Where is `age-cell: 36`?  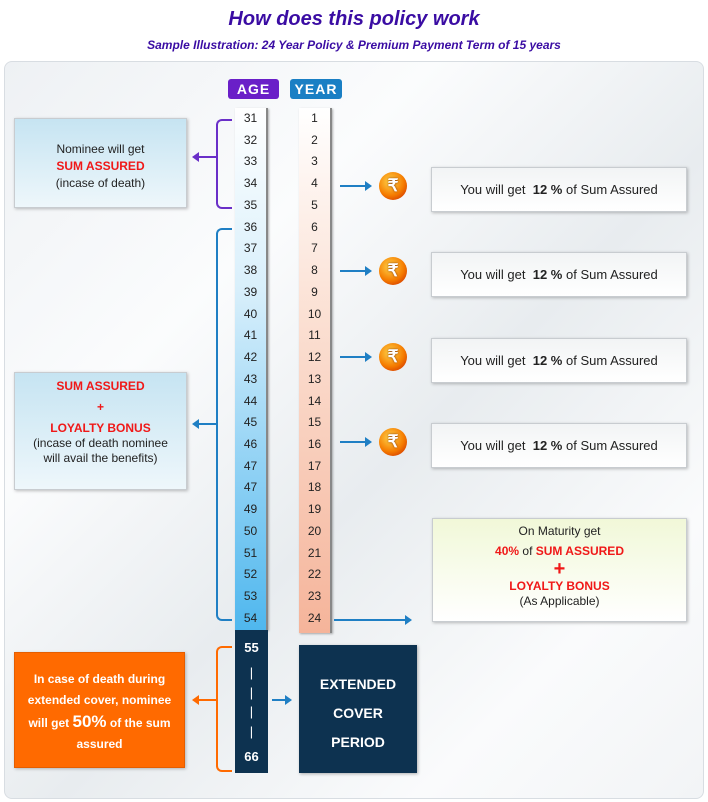
age-cell: 36 is located at coordinates (250, 226).